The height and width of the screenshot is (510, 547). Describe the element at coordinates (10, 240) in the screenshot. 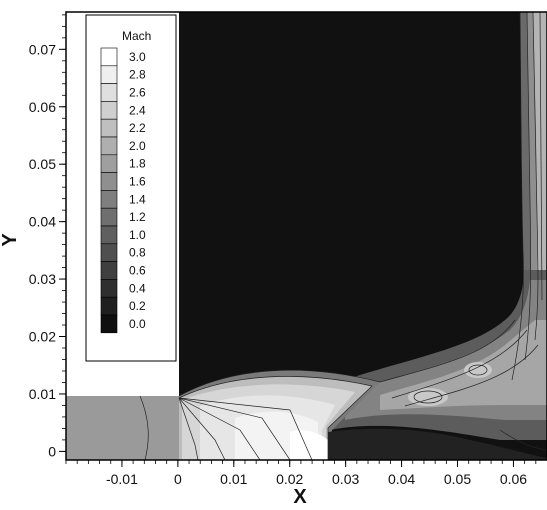

I see `y-axis-title: Y` at that location.